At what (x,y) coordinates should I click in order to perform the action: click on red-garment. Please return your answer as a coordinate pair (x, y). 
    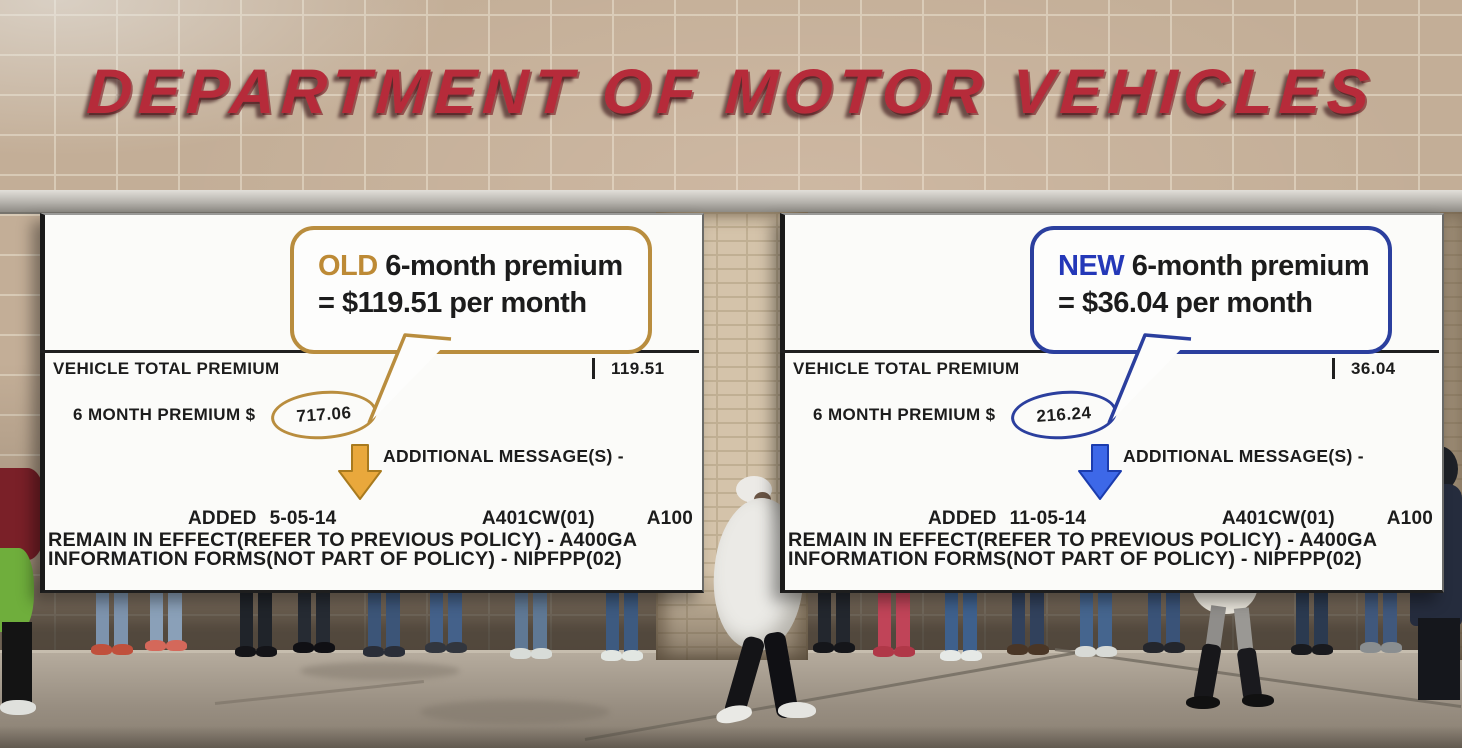
    Looking at the image, I should click on (23, 514).